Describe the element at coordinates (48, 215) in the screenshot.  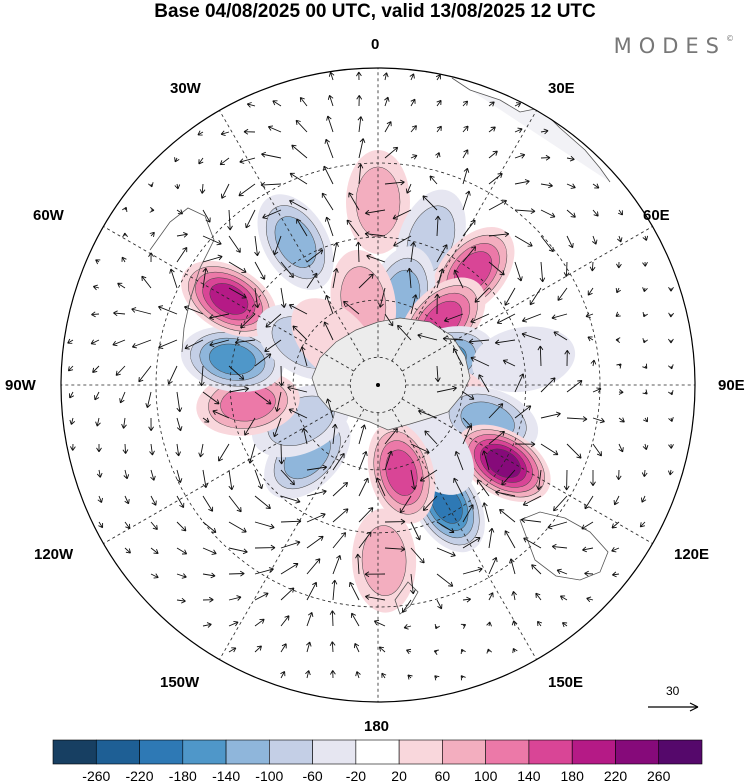
I see `lon-label-60w: 60W` at that location.